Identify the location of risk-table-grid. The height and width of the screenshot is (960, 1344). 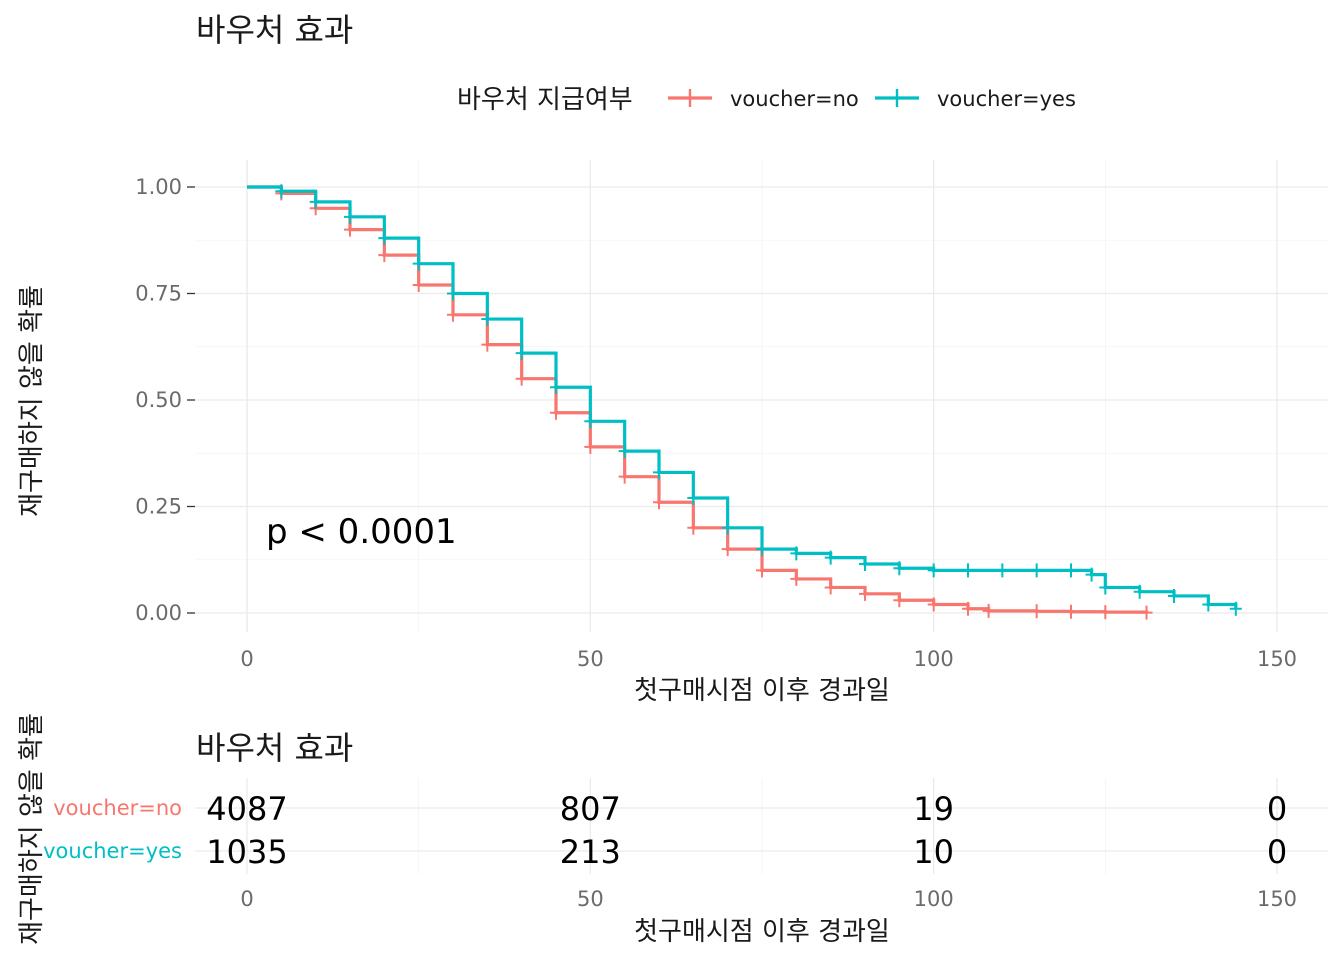
(761, 826).